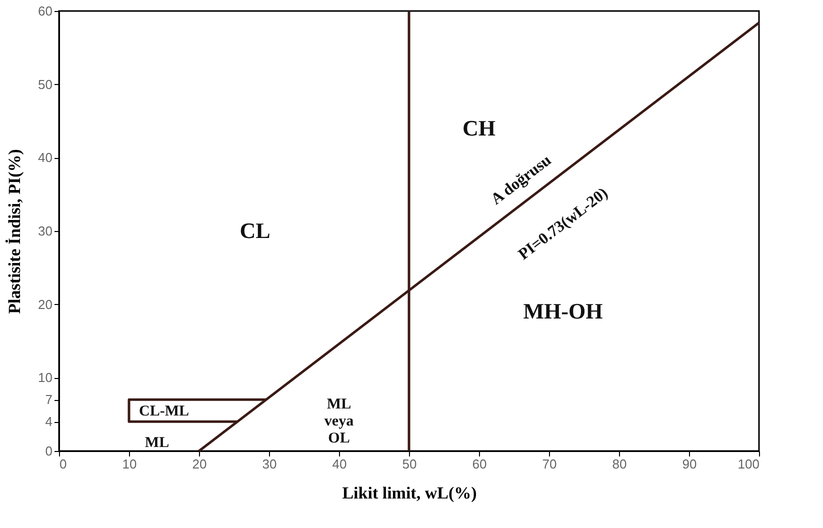  I want to click on x-tick-label: 0, so click(63, 464).